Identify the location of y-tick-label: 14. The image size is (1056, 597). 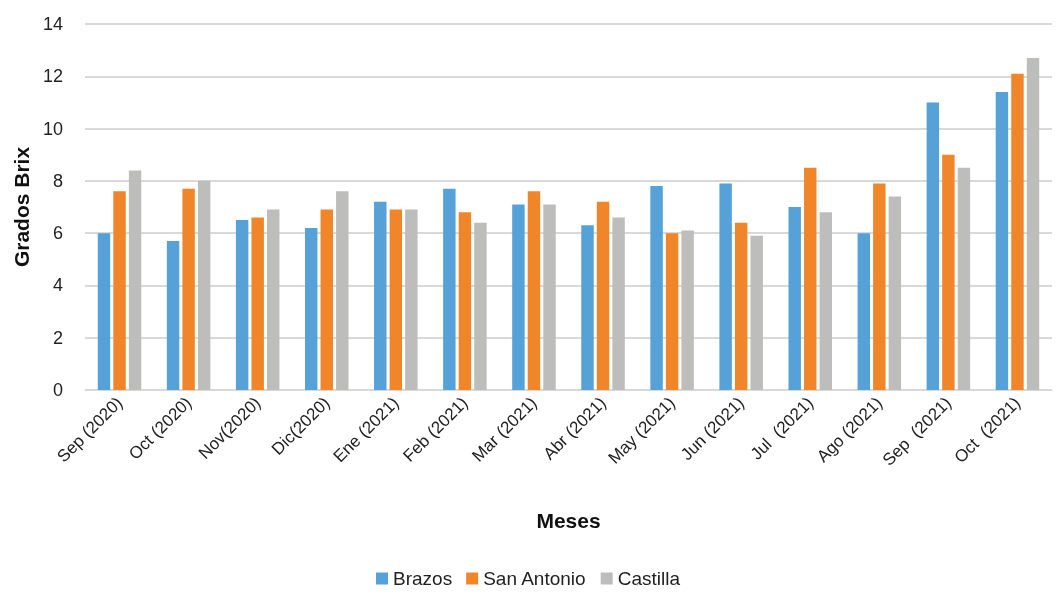
(52, 24).